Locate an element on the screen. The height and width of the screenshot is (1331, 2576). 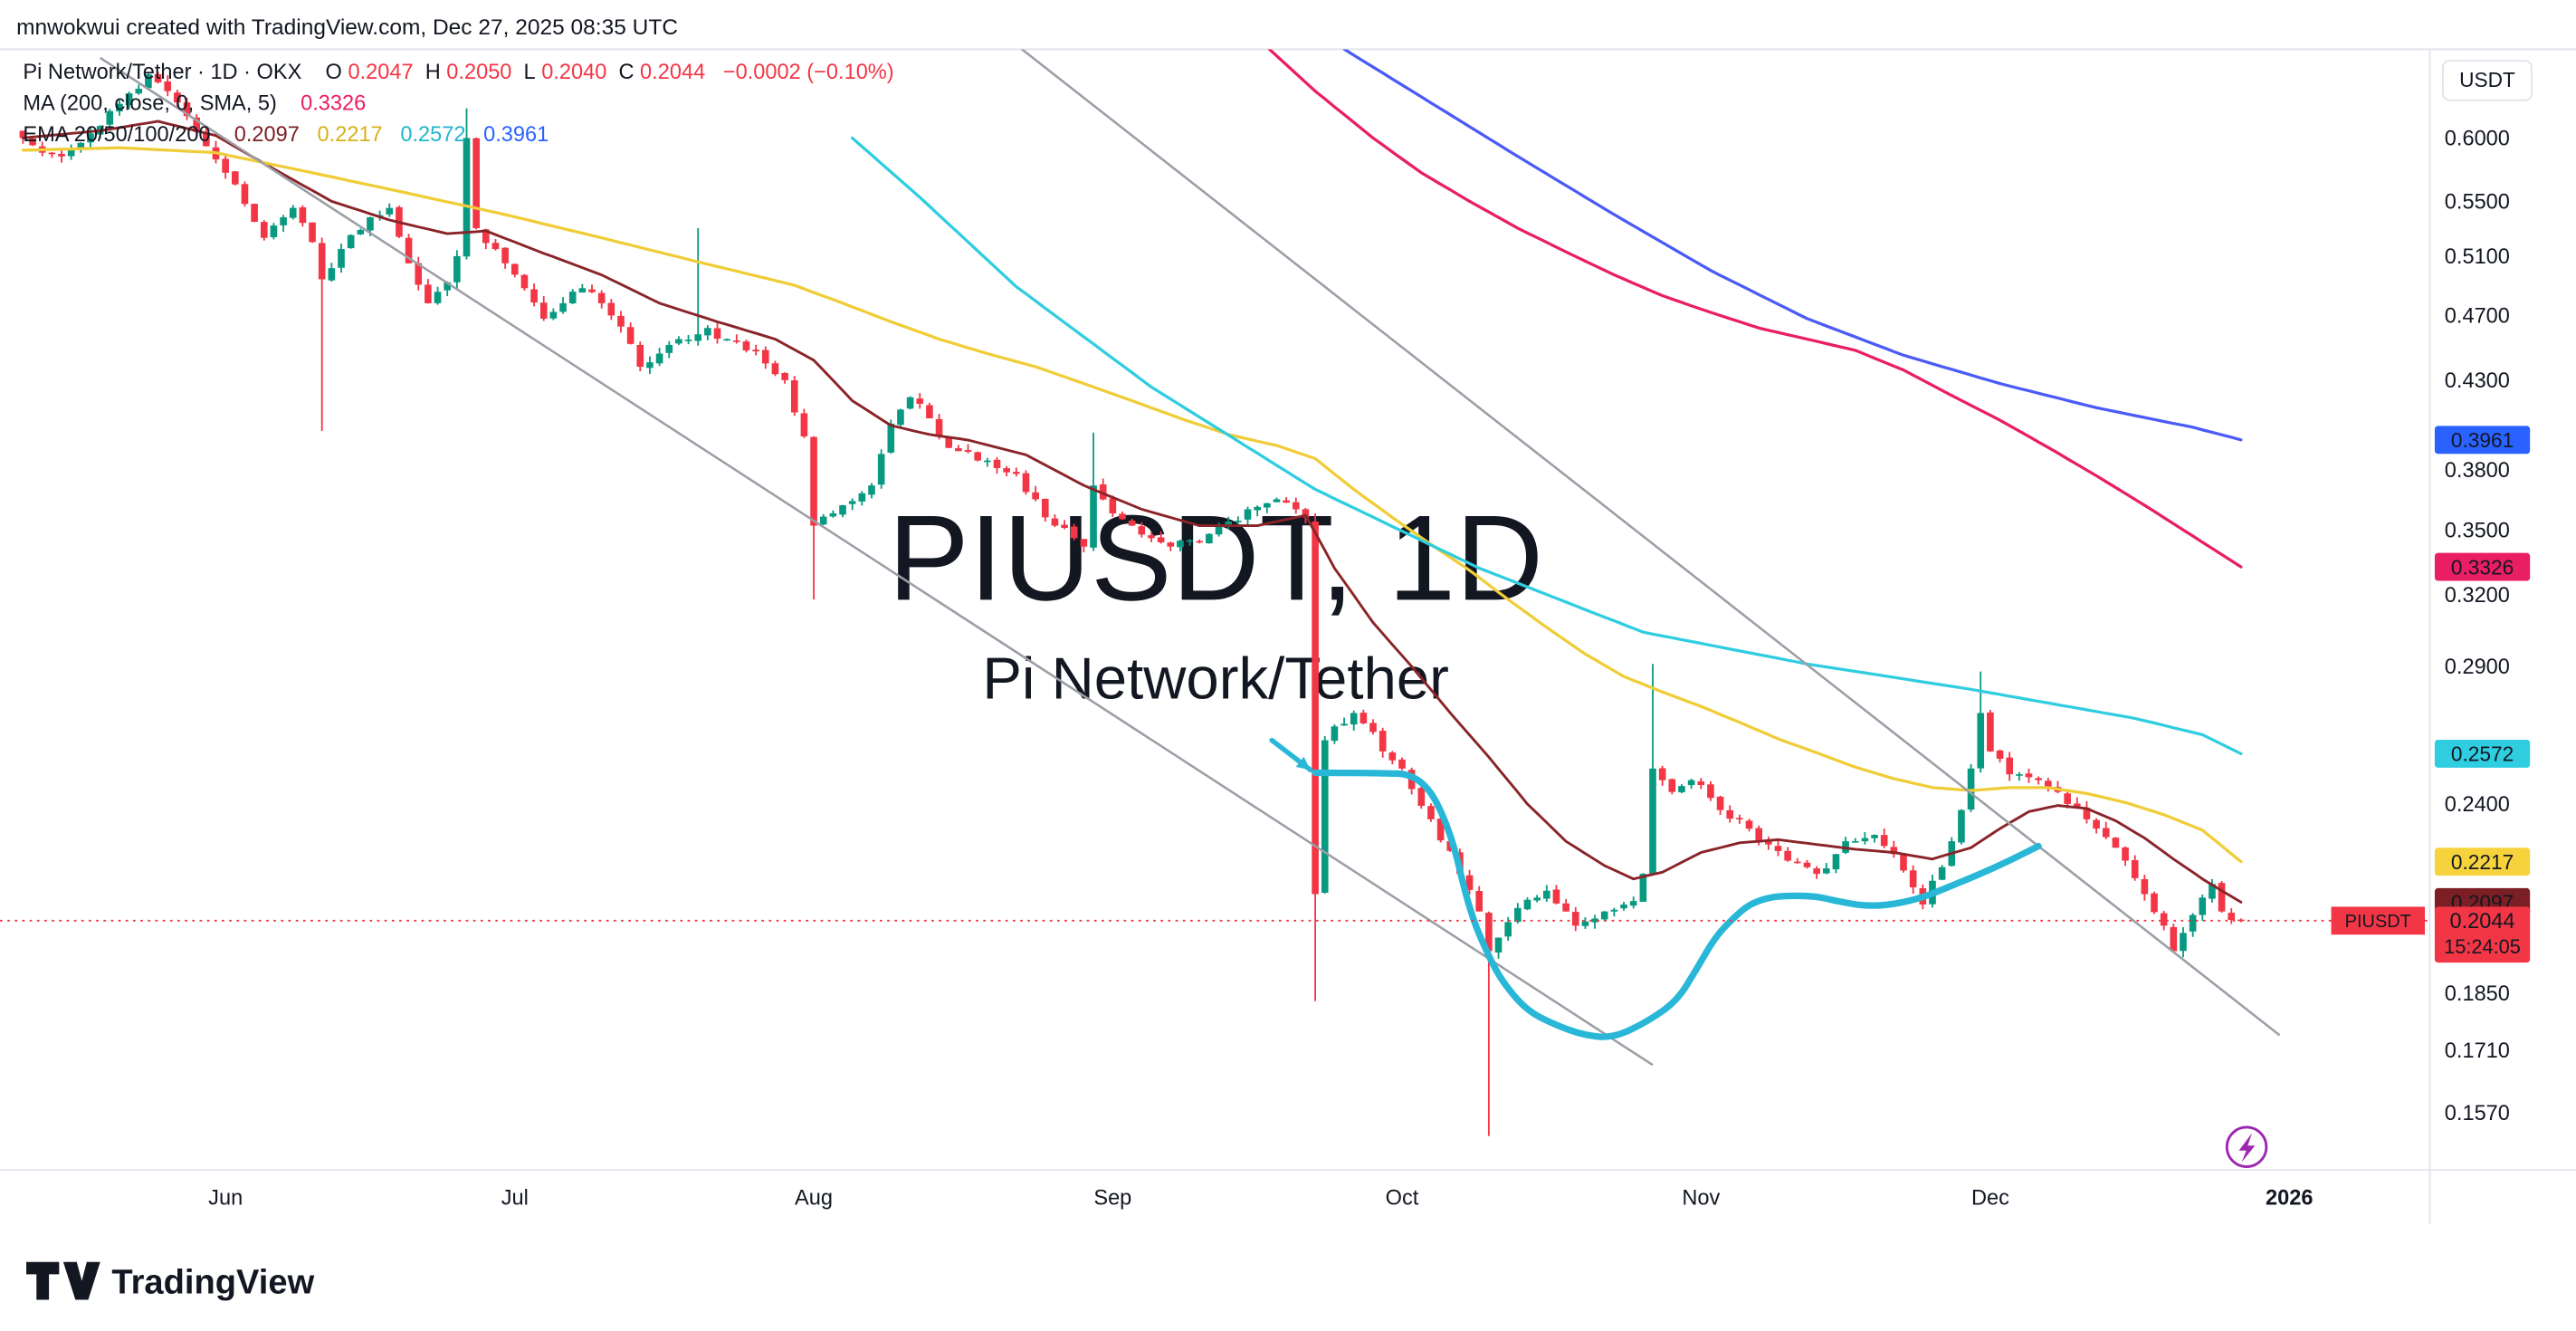
footer-brand-text: TradingView is located at coordinates (213, 1282).